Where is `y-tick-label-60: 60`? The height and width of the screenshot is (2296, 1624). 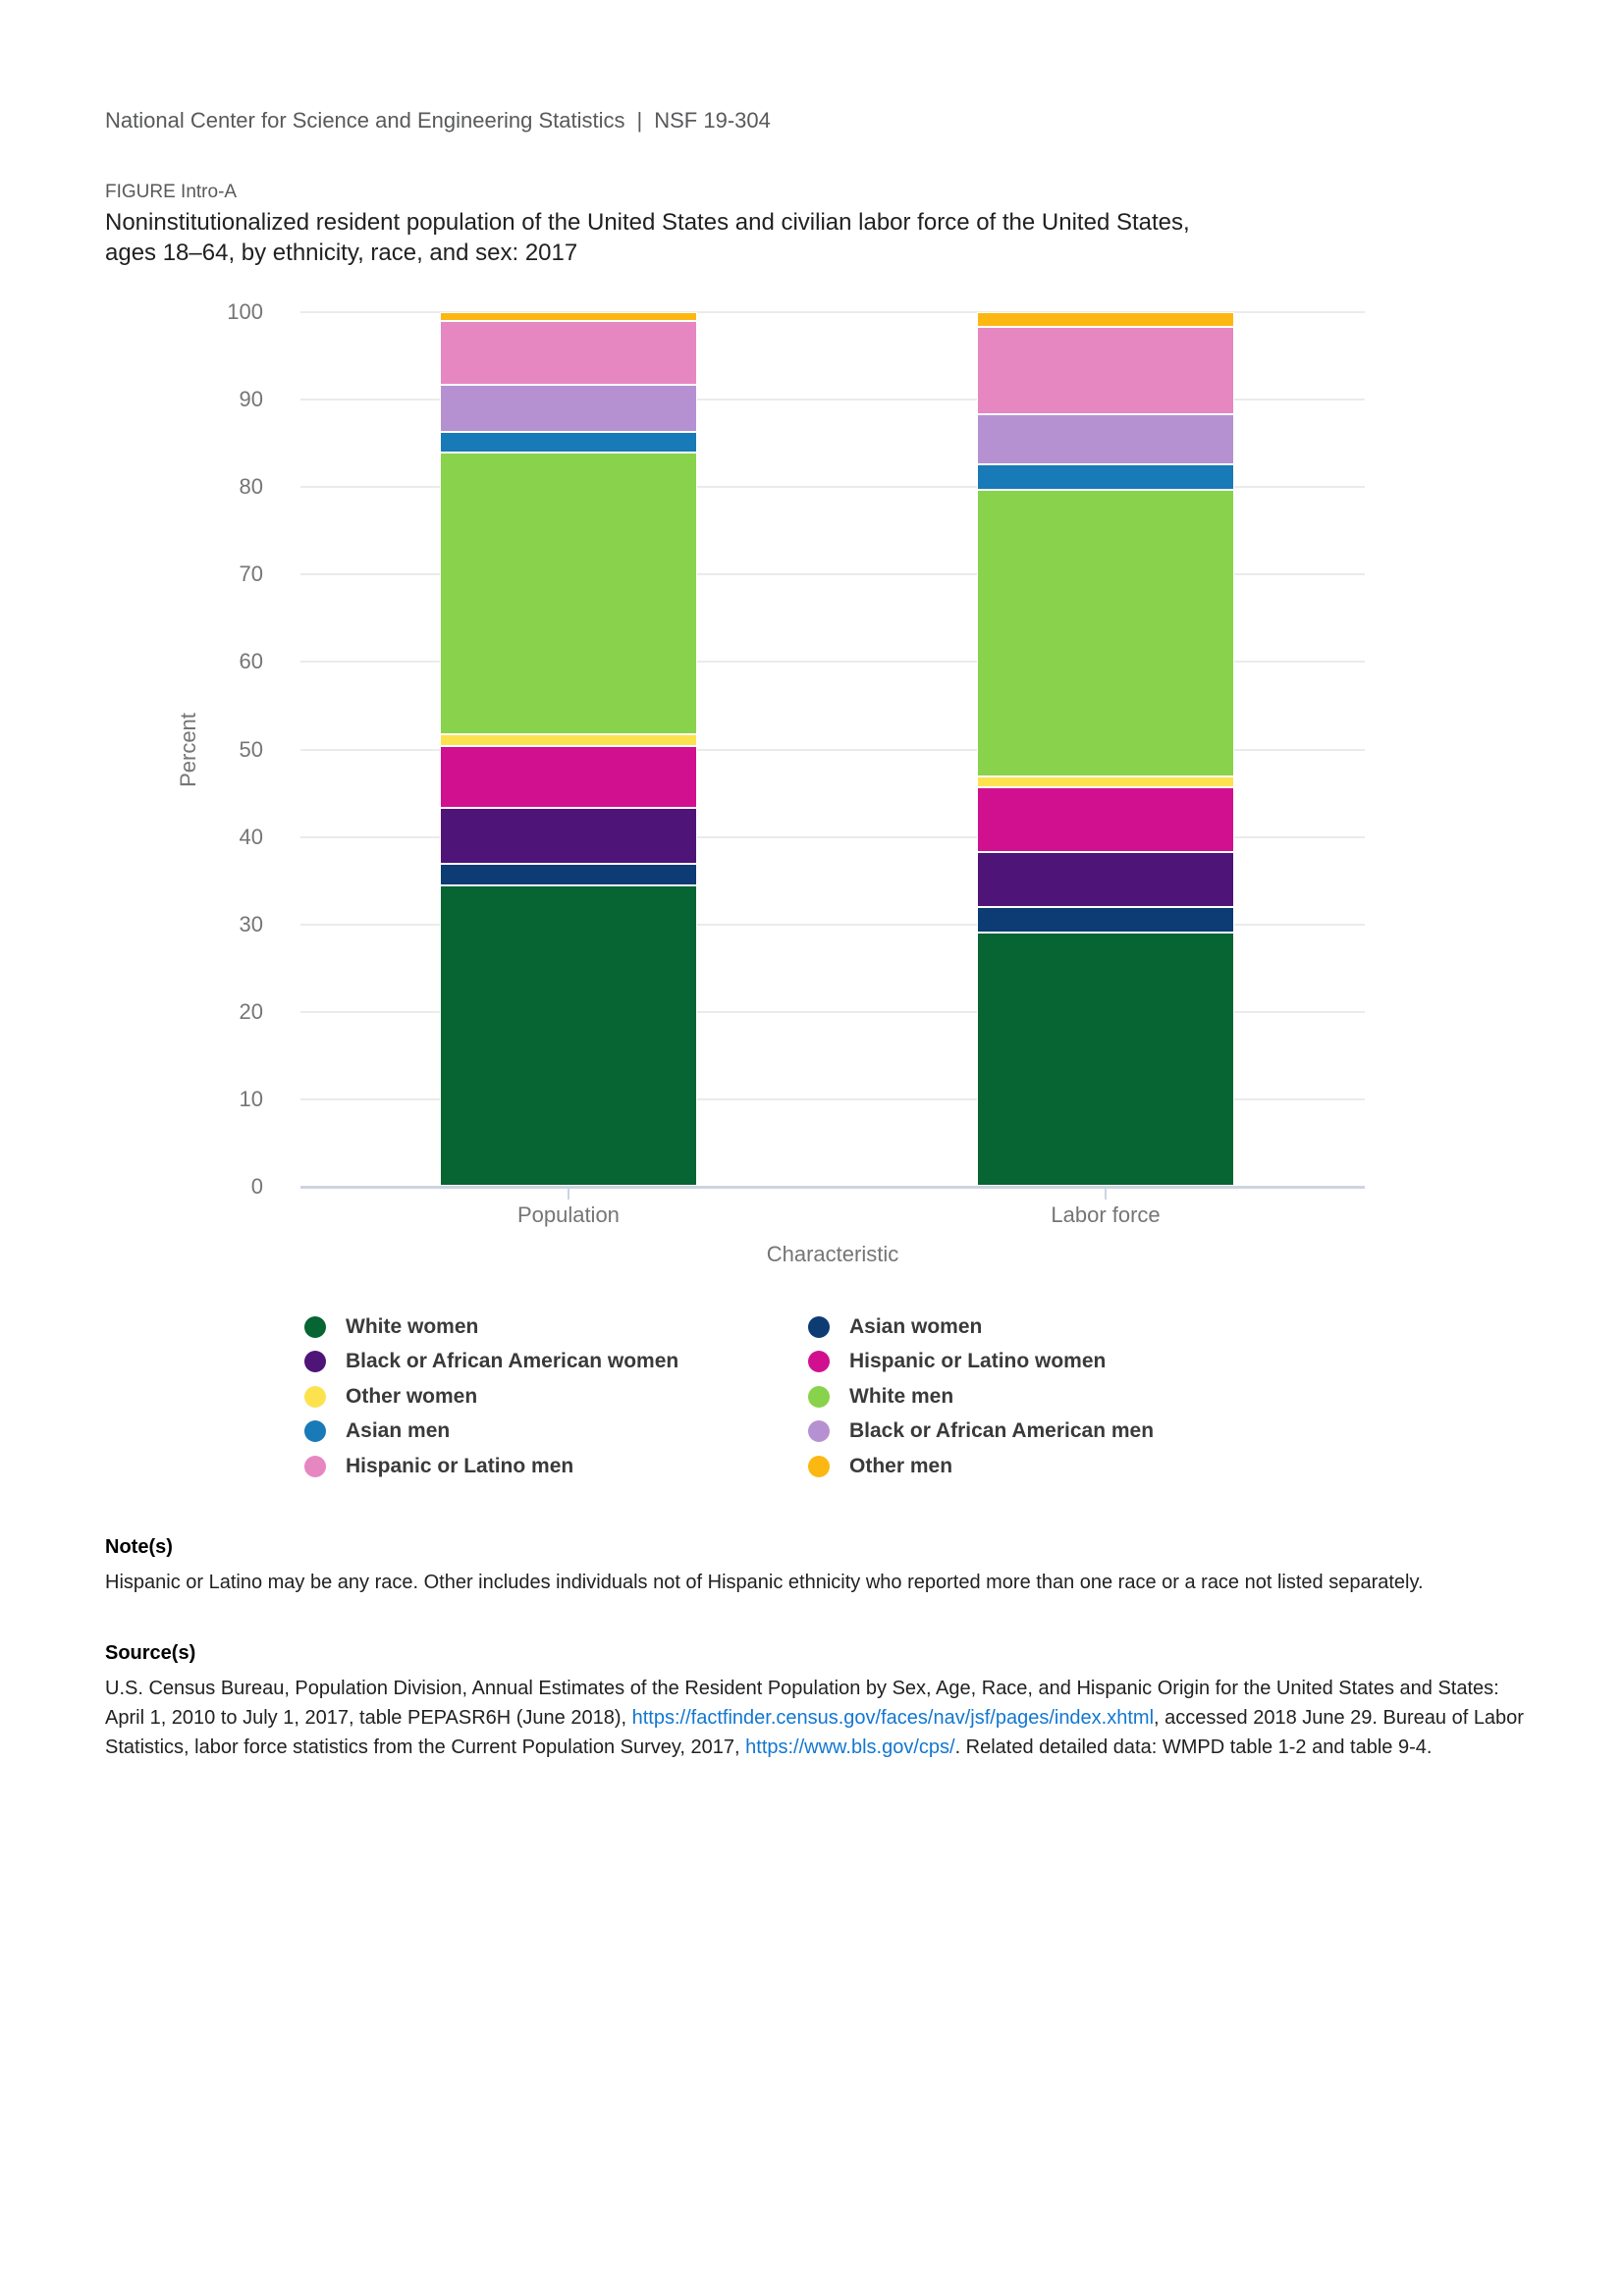 y-tick-label-60: 60 is located at coordinates (251, 661).